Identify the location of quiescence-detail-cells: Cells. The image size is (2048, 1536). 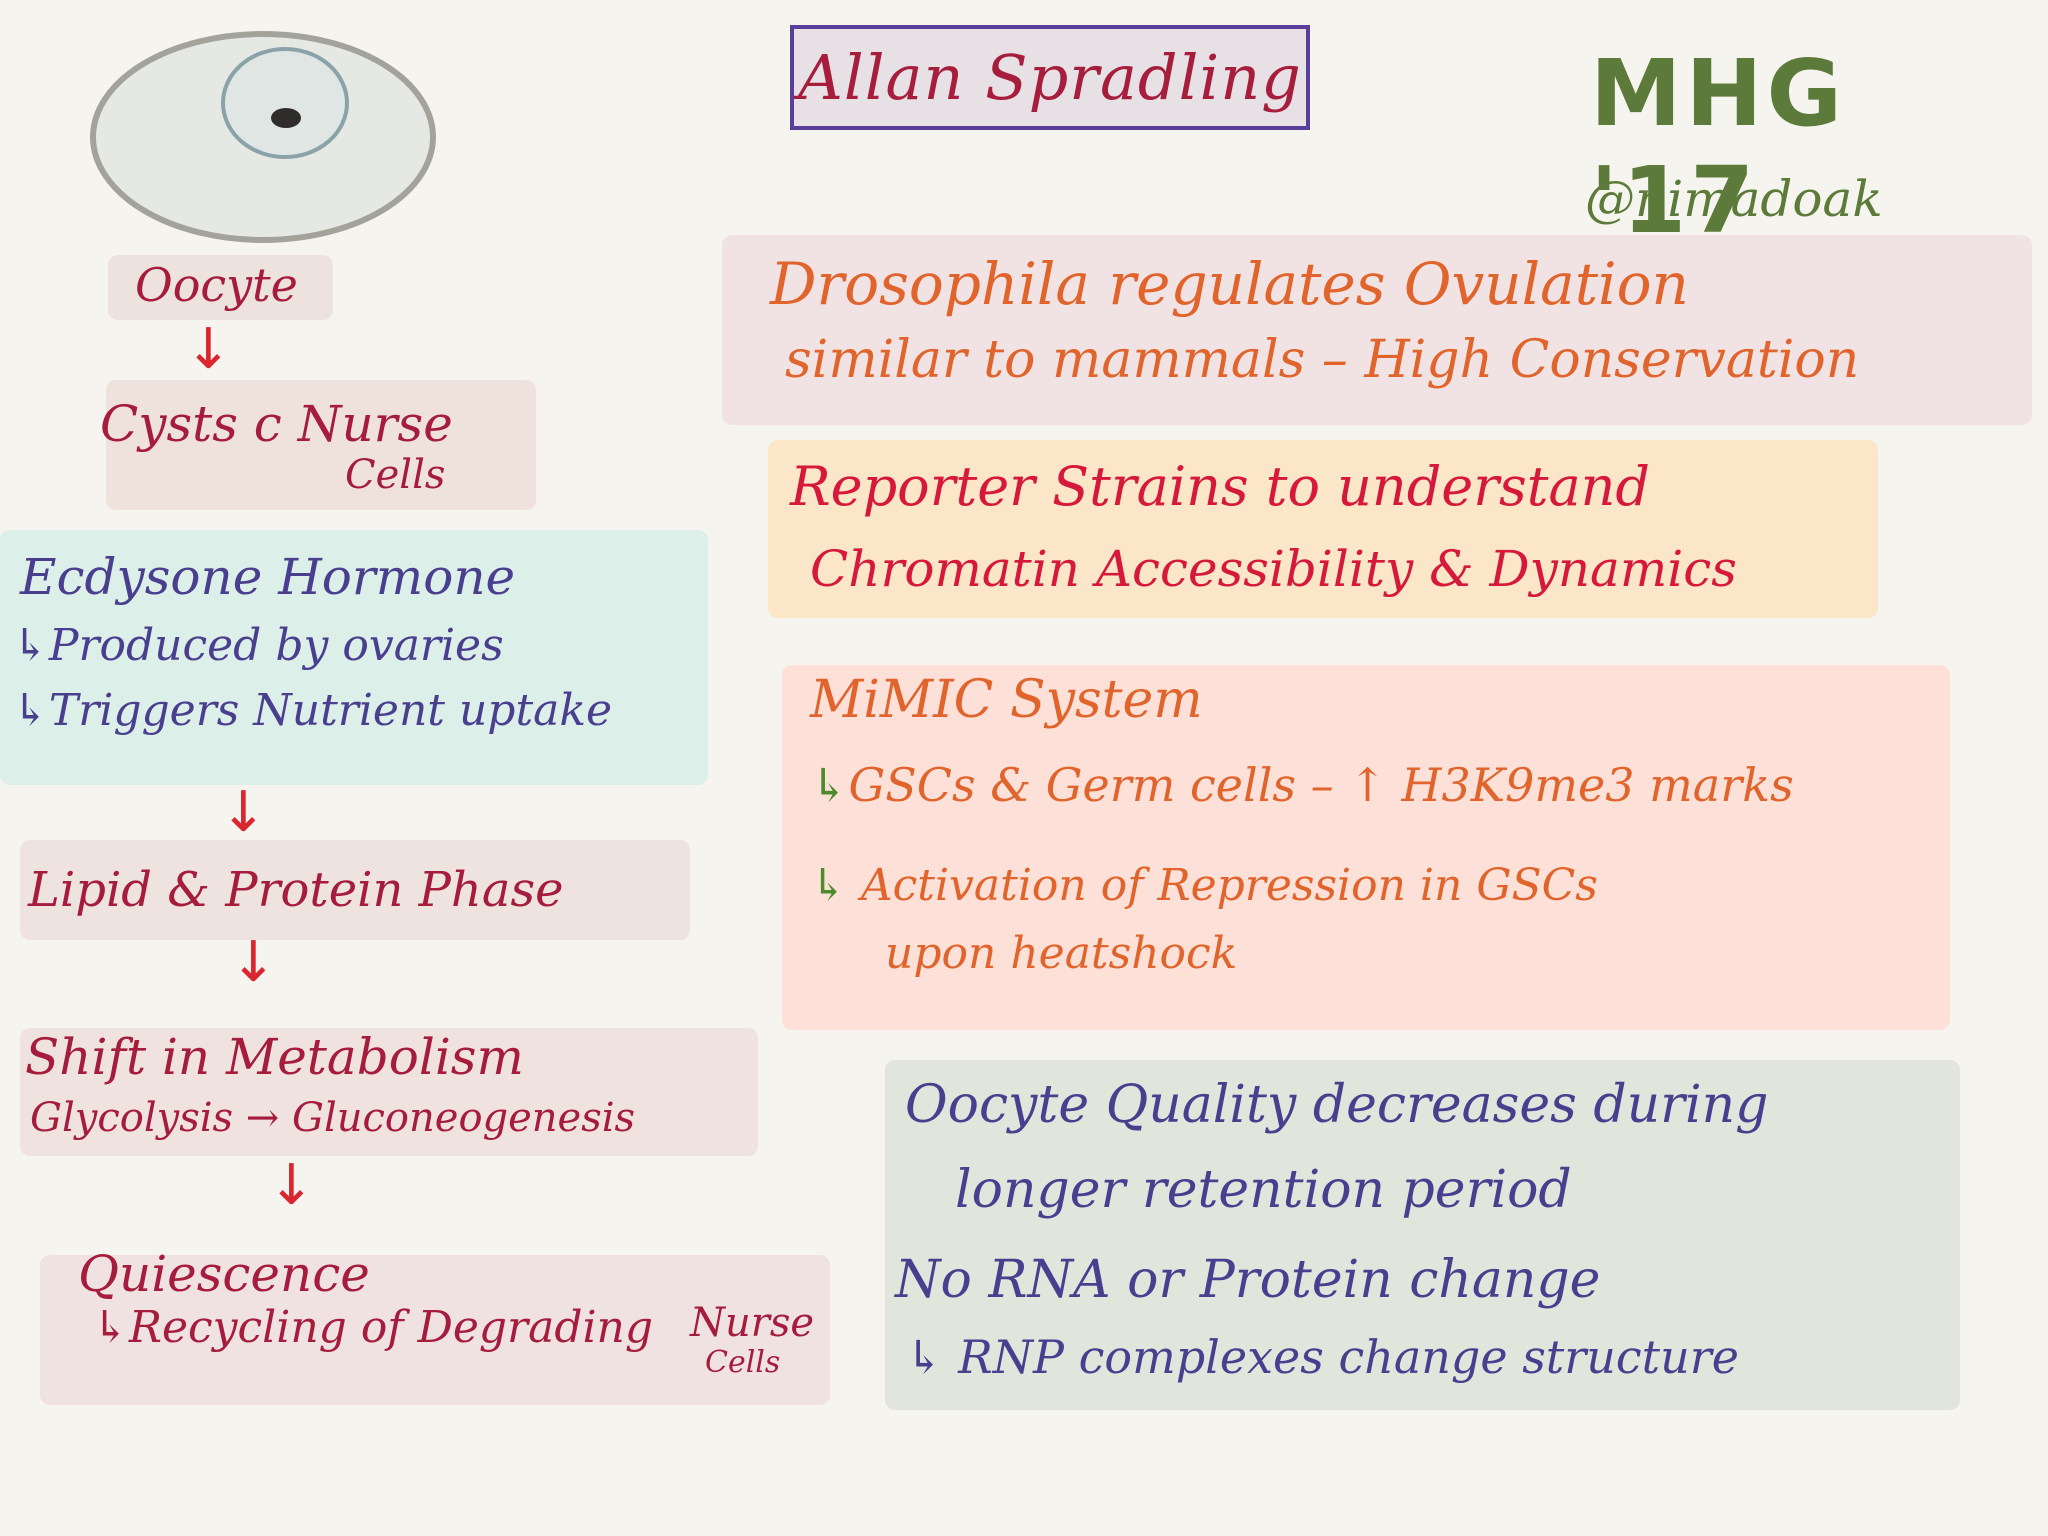
(743, 1362).